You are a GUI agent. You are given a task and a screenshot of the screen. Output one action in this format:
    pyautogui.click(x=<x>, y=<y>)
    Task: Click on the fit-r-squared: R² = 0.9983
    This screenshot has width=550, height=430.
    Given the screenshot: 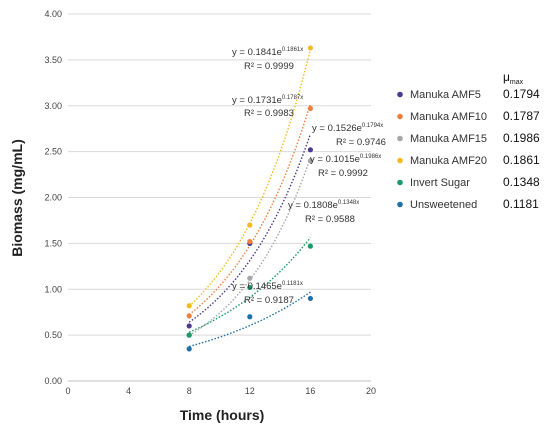 What is the action you would take?
    pyautogui.click(x=269, y=113)
    